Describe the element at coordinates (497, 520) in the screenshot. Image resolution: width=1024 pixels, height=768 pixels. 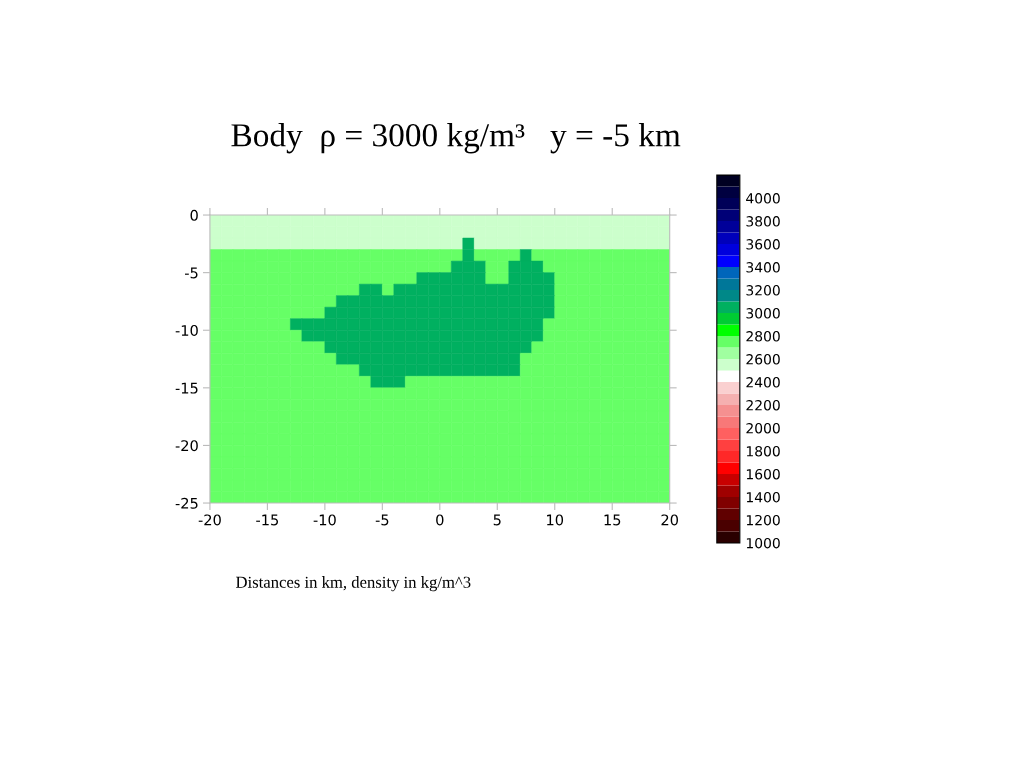
I see `x-tick-label: 5` at that location.